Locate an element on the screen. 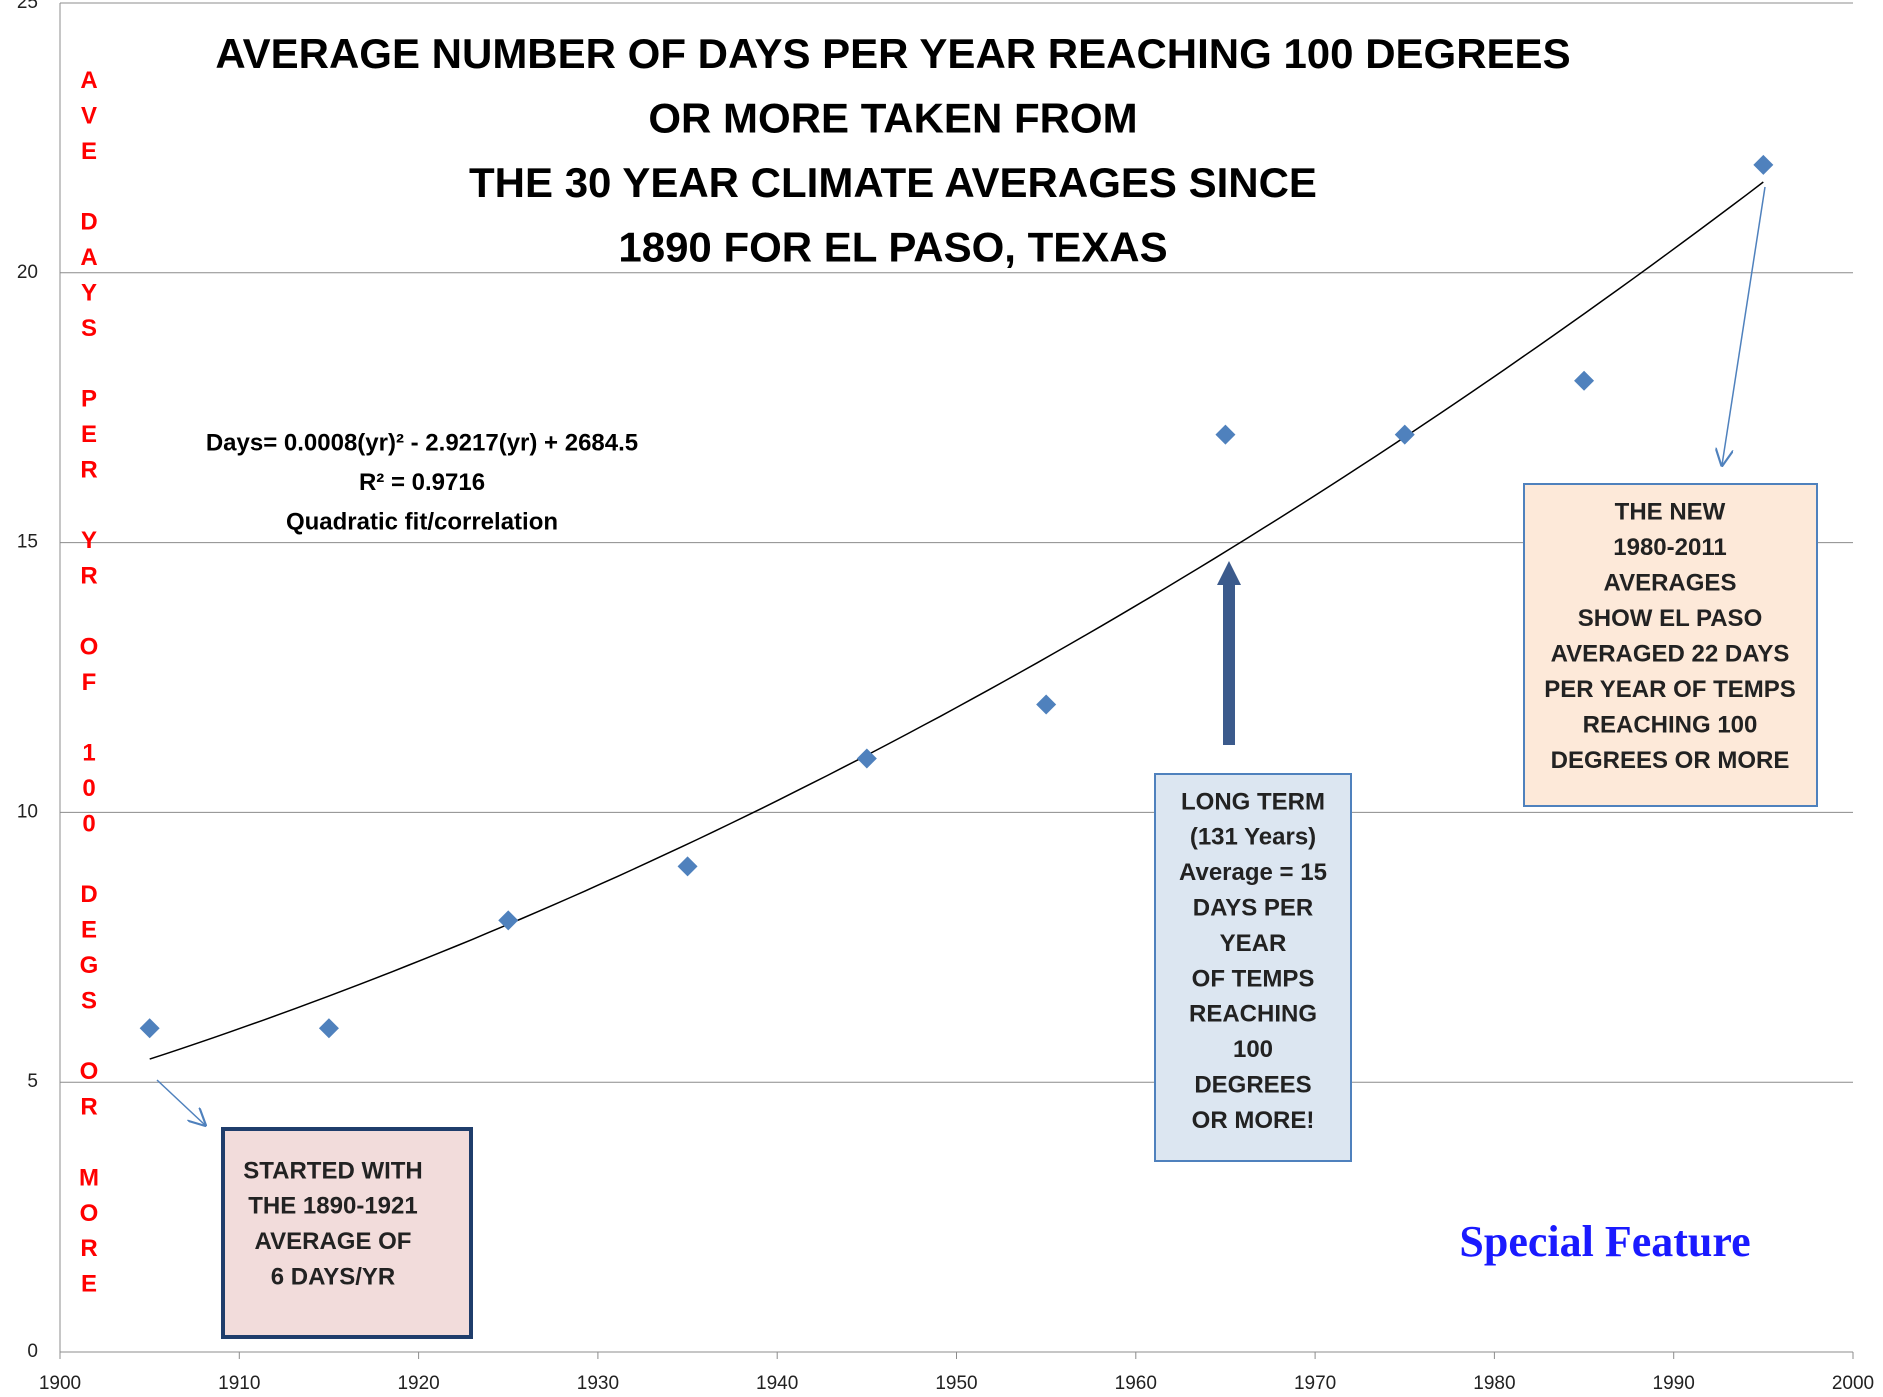 This screenshot has width=1883, height=1397. y-tick-label: 5 is located at coordinates (32, 1081).